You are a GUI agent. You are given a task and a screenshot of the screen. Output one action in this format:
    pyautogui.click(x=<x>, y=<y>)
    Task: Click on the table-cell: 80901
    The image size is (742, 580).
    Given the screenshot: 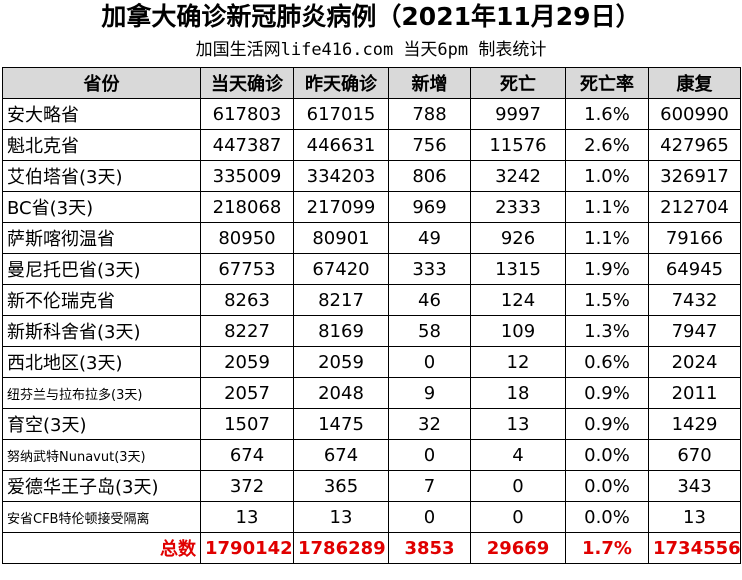 What is the action you would take?
    pyautogui.click(x=341, y=238)
    